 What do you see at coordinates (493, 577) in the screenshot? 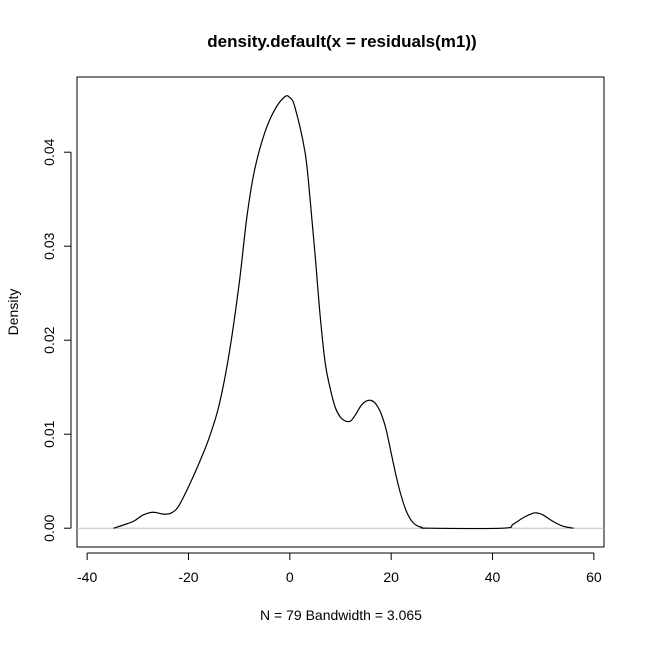
I see `x-tick-label: 40` at bounding box center [493, 577].